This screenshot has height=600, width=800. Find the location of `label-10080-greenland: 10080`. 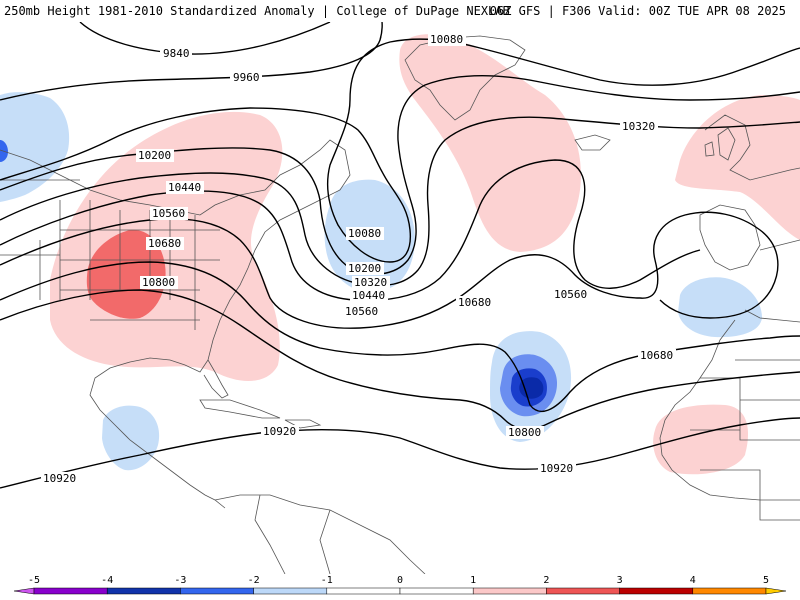

label-10080-greenland: 10080 is located at coordinates (447, 39).